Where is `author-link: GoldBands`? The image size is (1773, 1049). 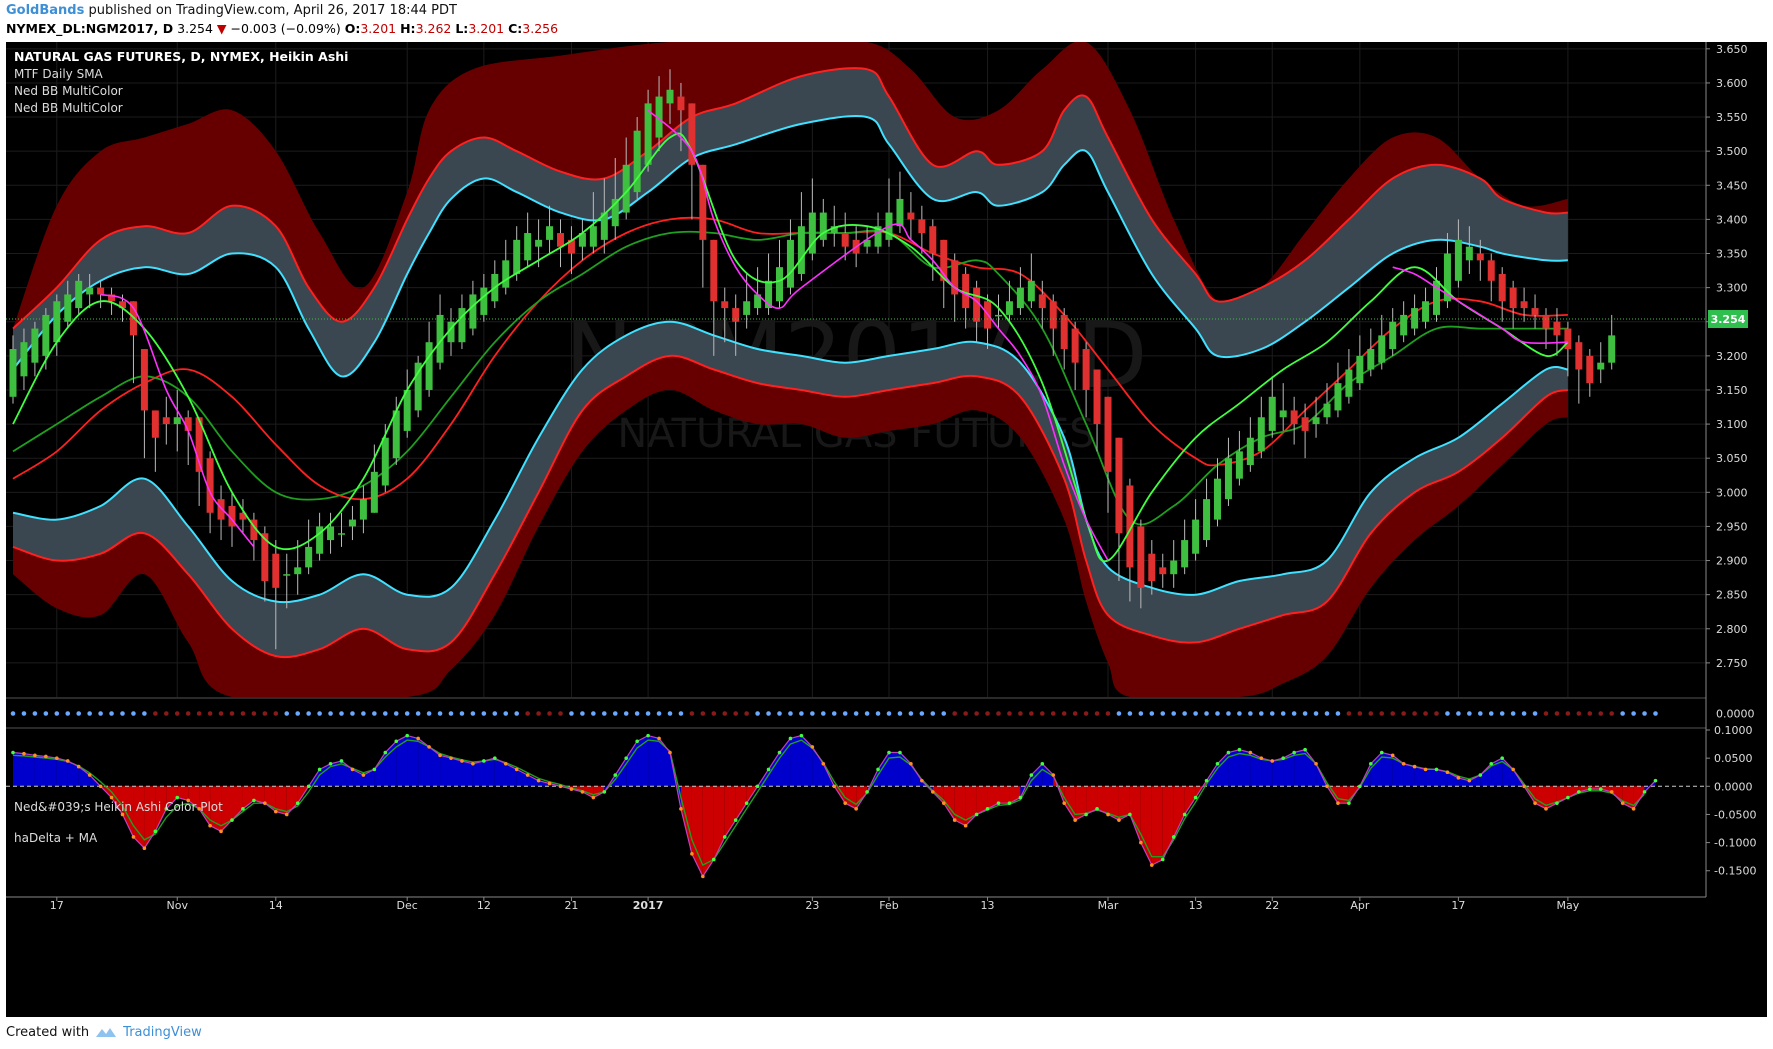 author-link: GoldBands is located at coordinates (45, 10).